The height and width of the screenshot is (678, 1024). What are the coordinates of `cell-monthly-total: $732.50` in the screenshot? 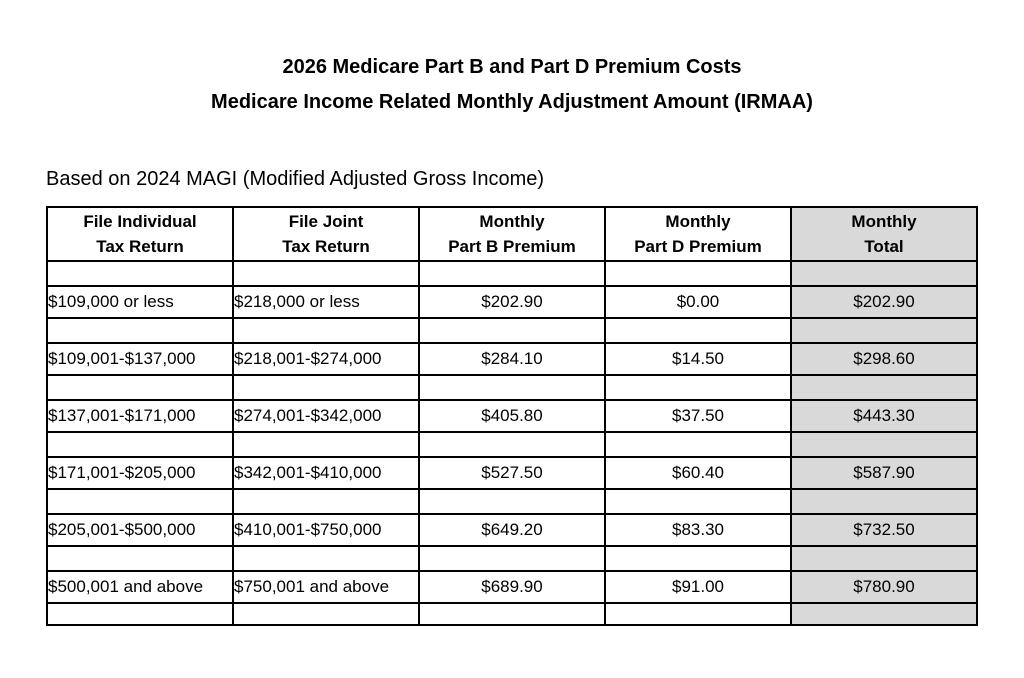 It's located at (884, 530).